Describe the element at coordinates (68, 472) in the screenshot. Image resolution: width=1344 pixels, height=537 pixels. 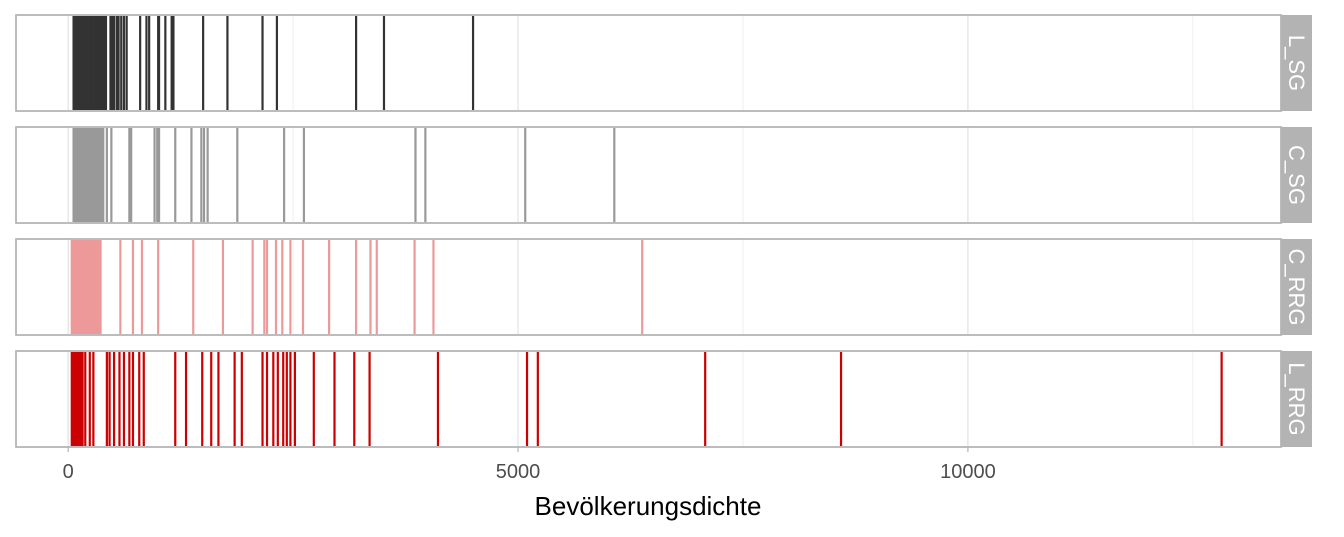
I see `x-tick-label: 0` at that location.